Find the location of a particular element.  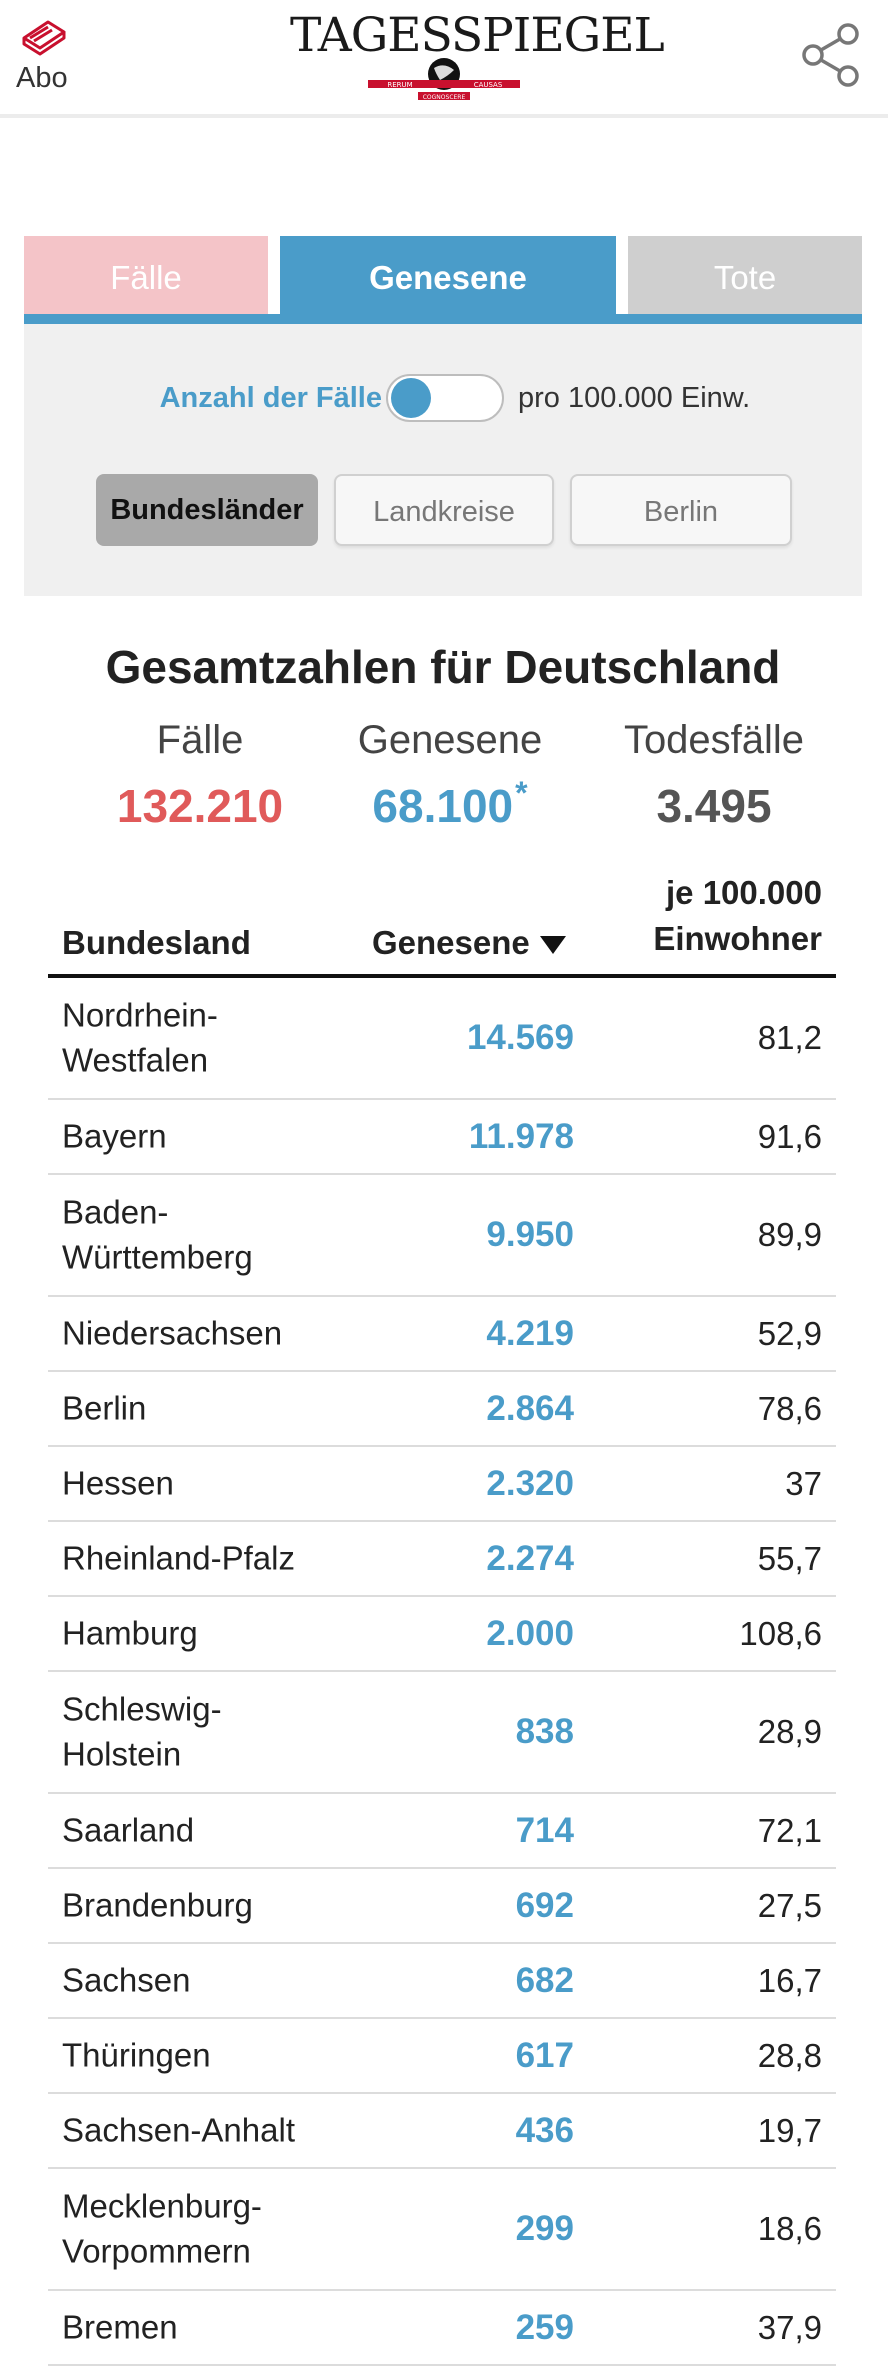

cell-per-100k: 37,9 is located at coordinates (789, 2327).